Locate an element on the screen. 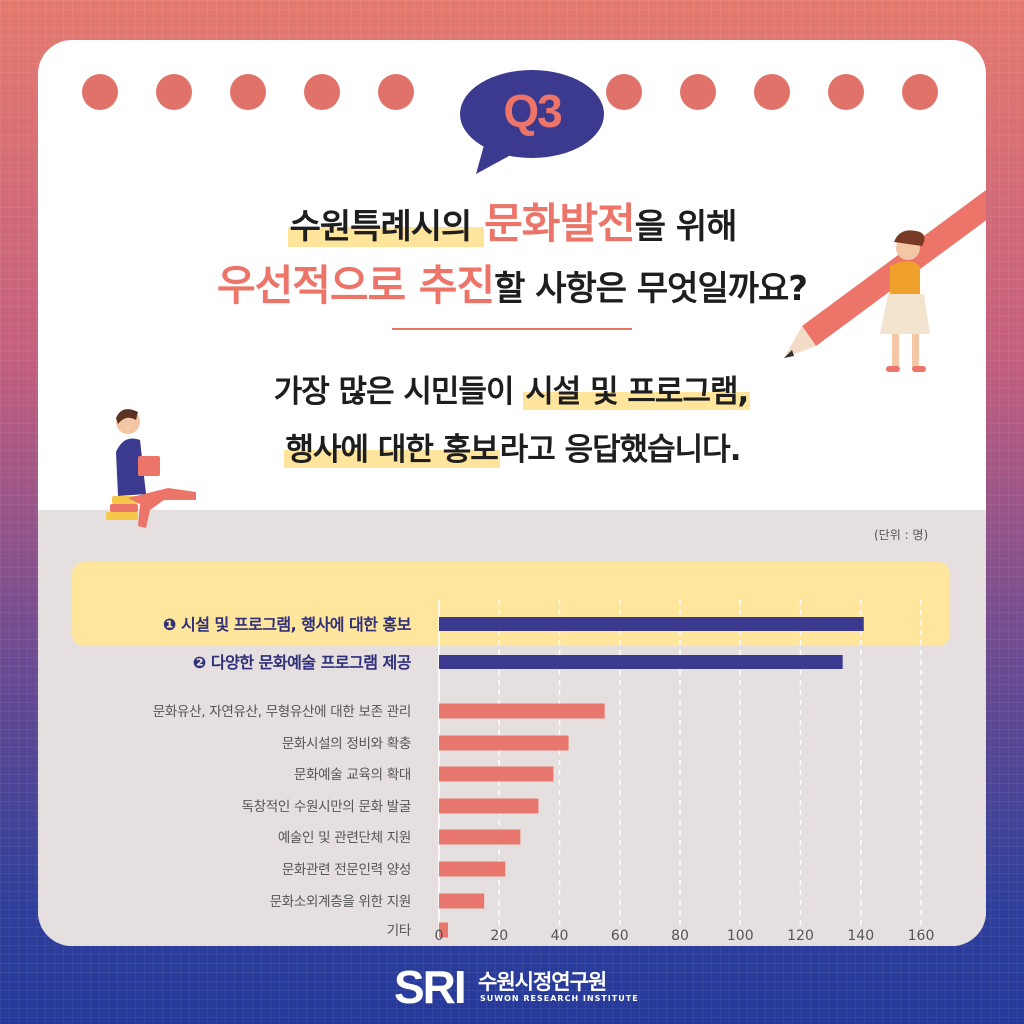 This screenshot has width=1024, height=1024. speech-bubble-icon is located at coordinates (532, 122).